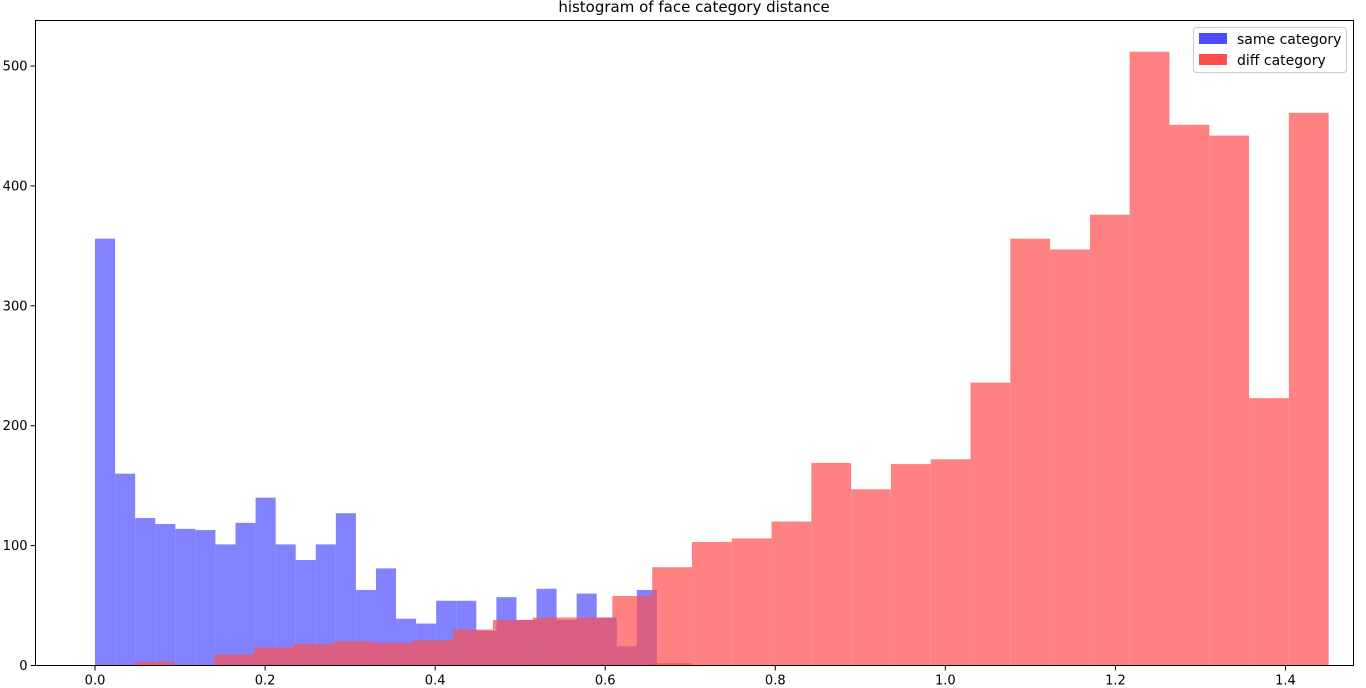 This screenshot has height=688, width=1366. Describe the element at coordinates (945, 681) in the screenshot. I see `x-tick-label: 1.0` at that location.